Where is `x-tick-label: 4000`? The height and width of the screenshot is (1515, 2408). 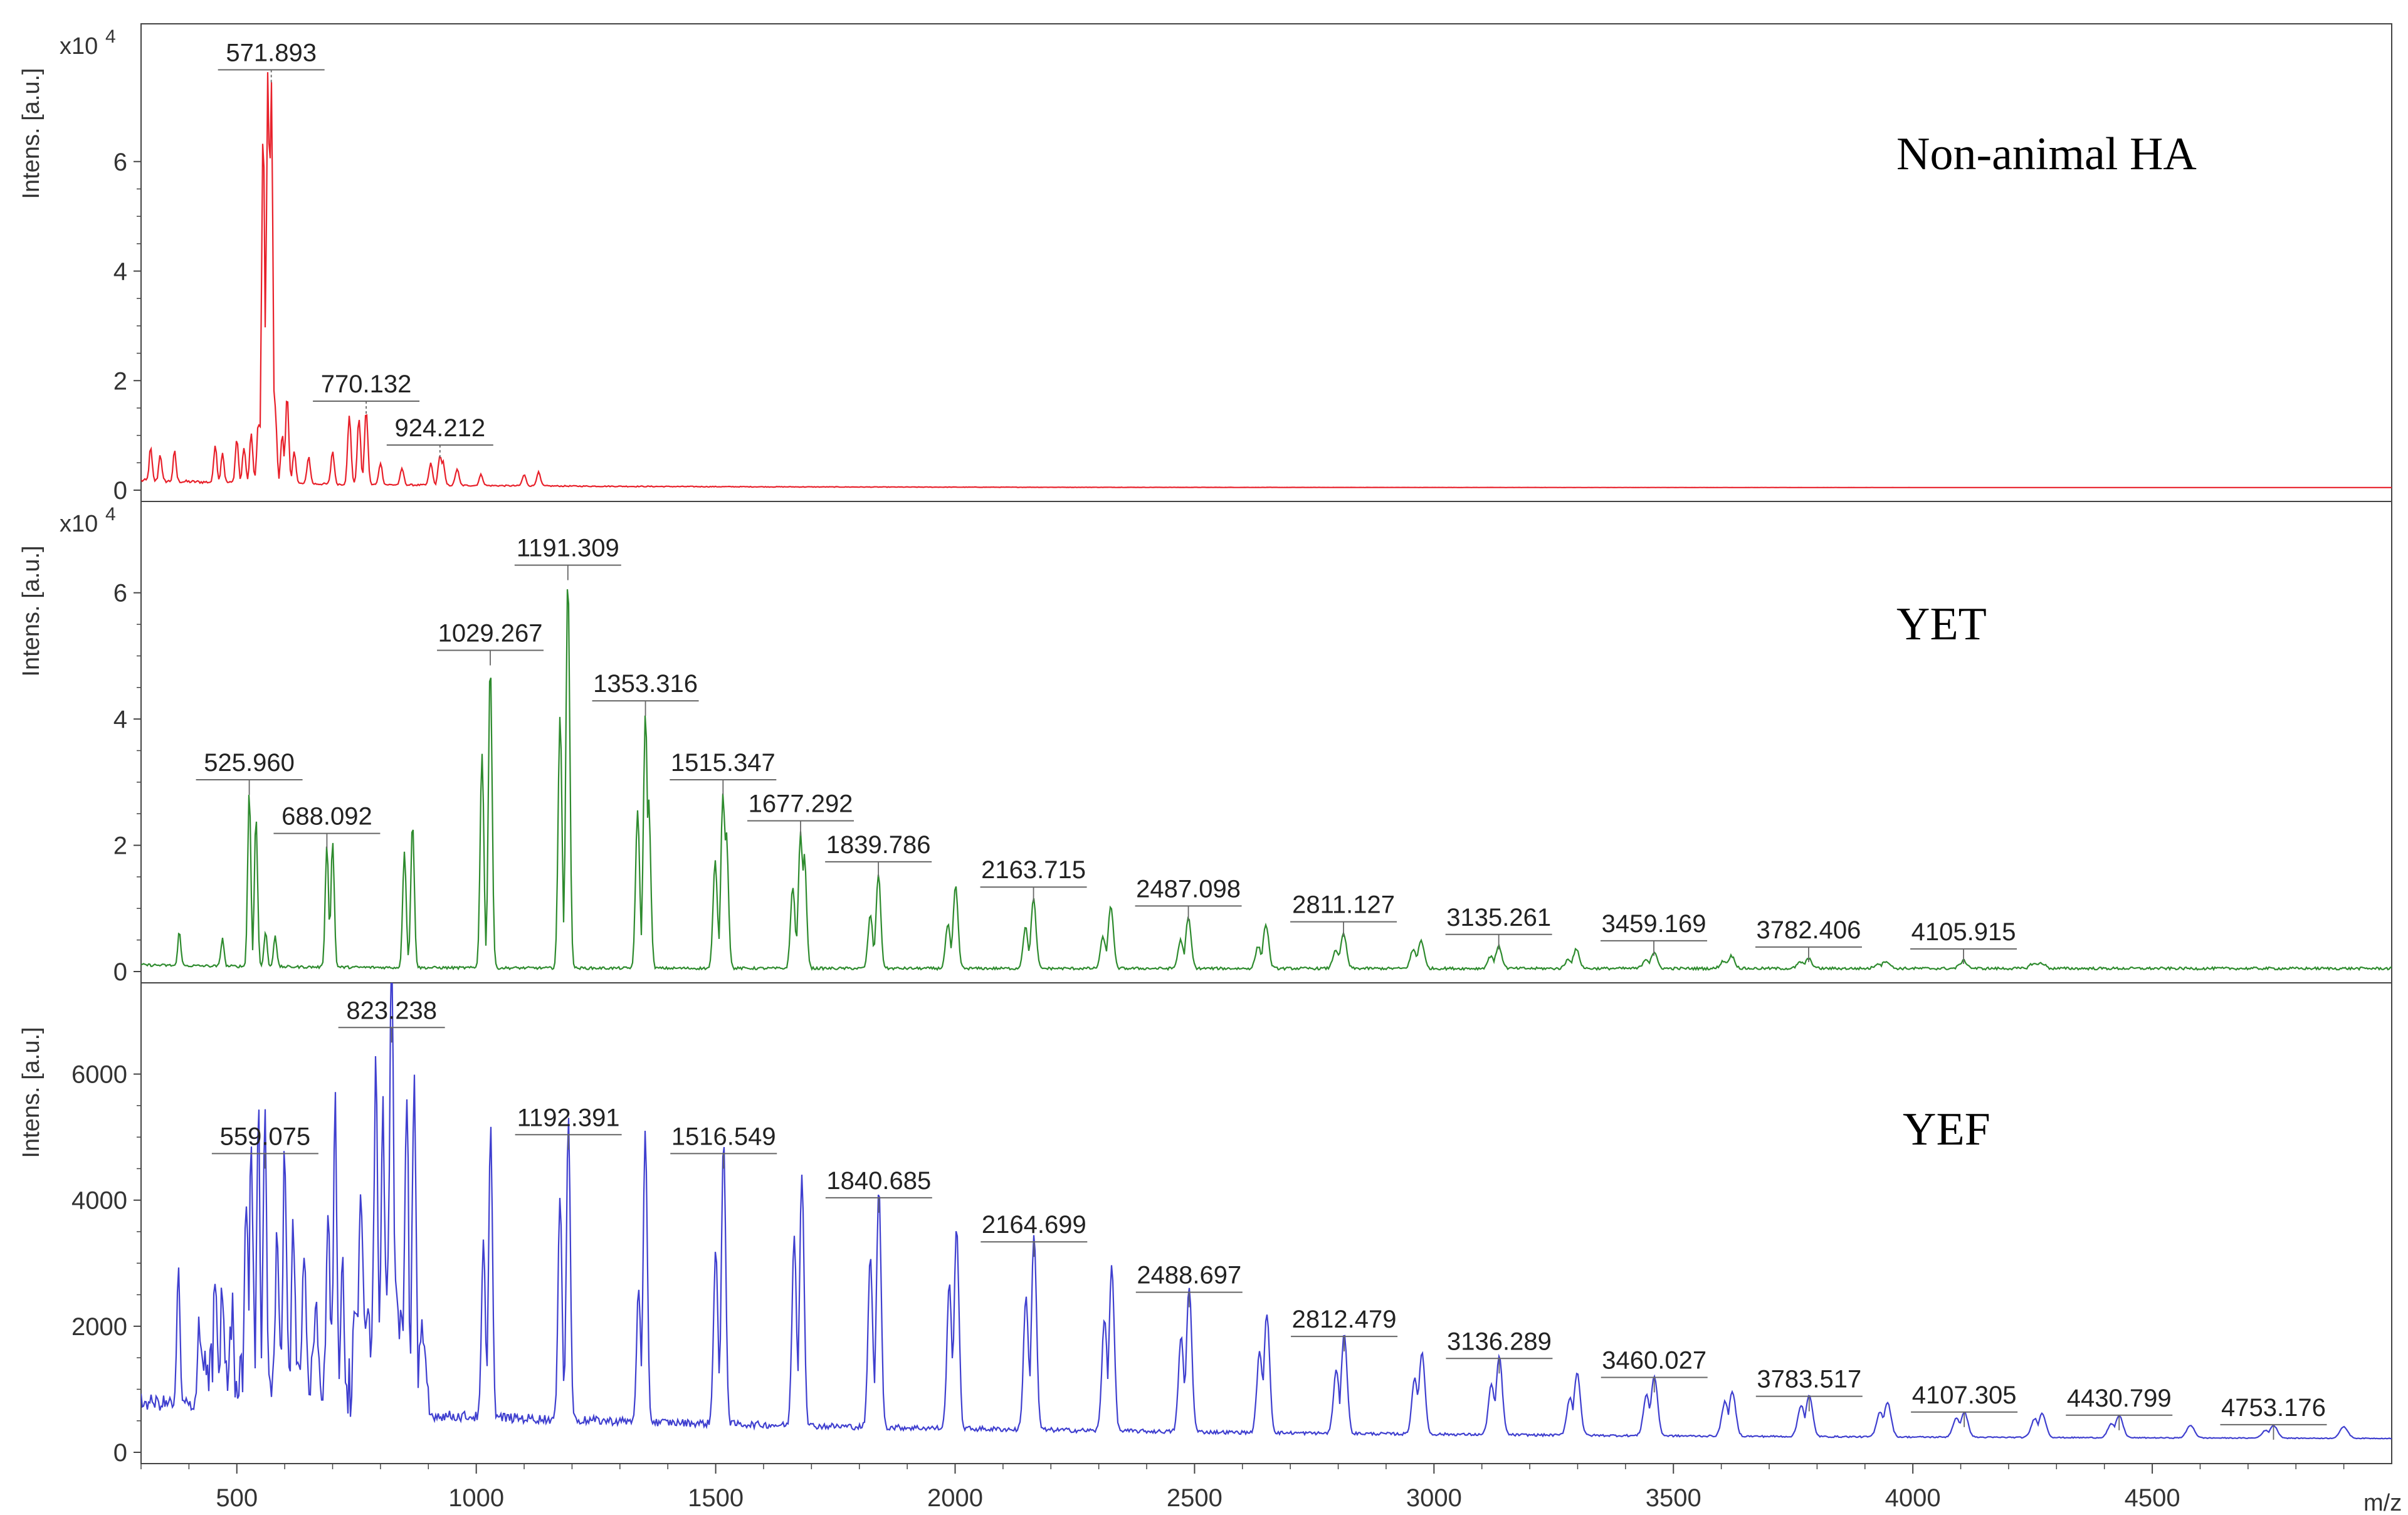 x-tick-label: 4000 is located at coordinates (1913, 1498).